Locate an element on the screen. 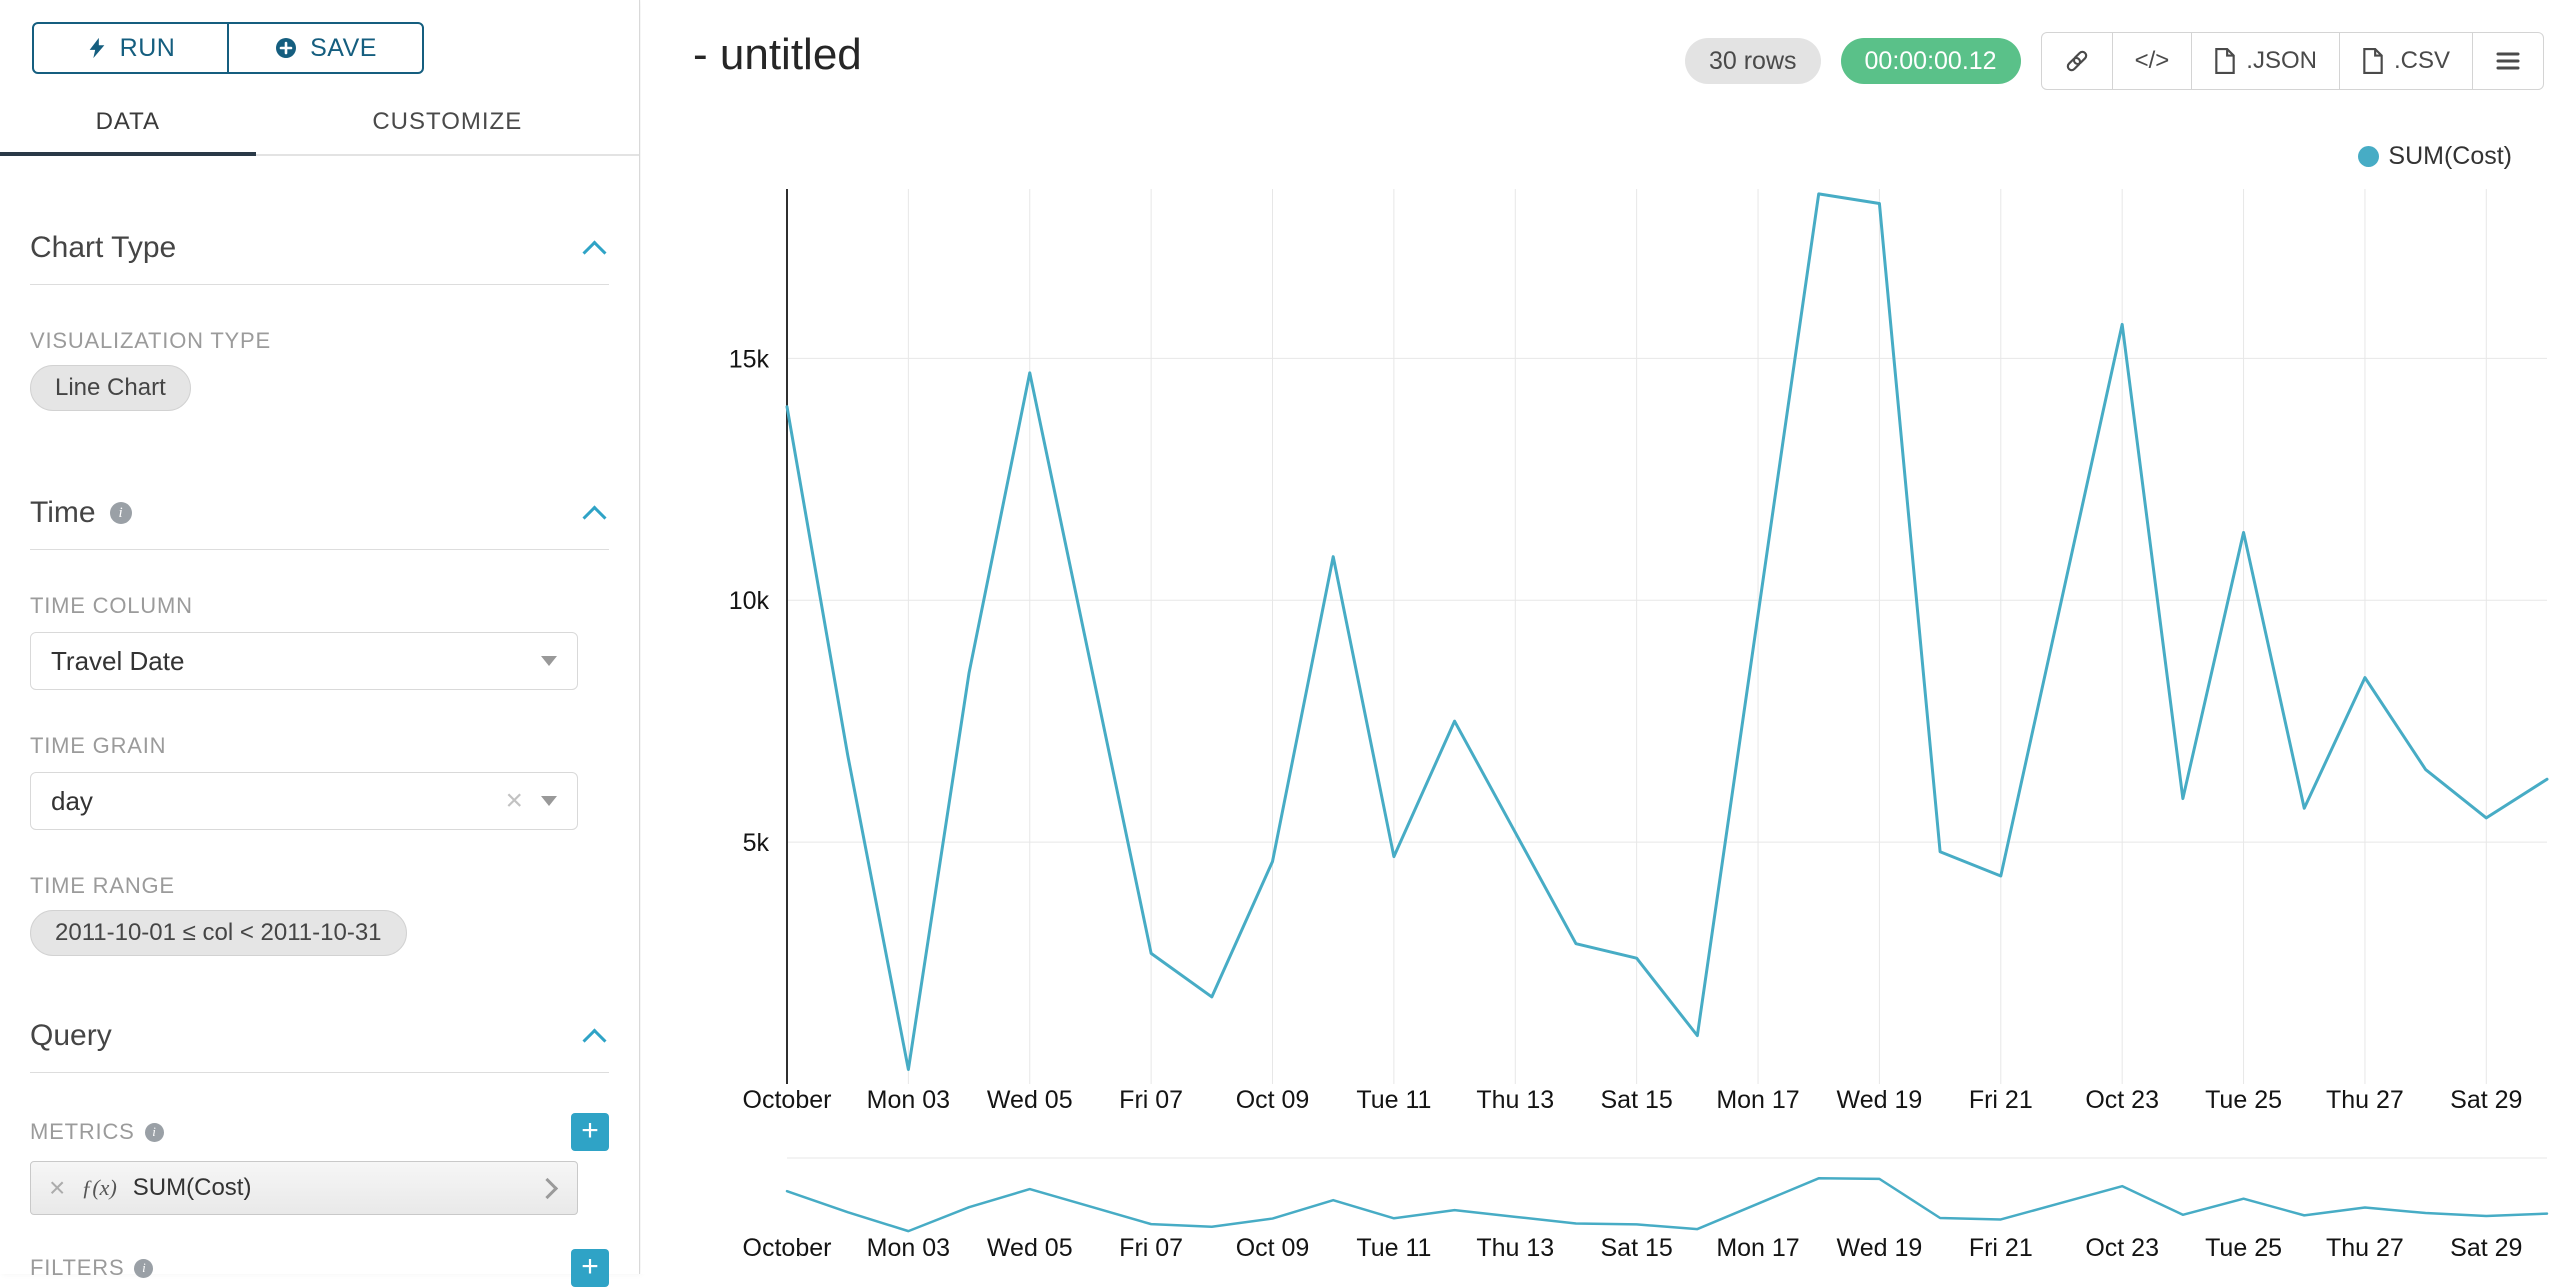 Image resolution: width=2576 pixels, height=1287 pixels. run-button: RUN is located at coordinates (130, 48).